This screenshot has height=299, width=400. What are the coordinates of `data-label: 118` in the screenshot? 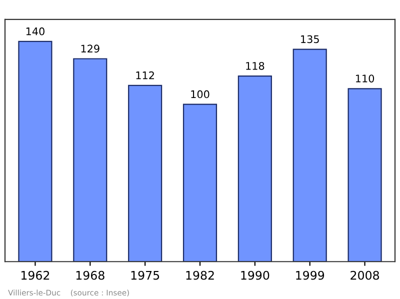 It's located at (255, 66).